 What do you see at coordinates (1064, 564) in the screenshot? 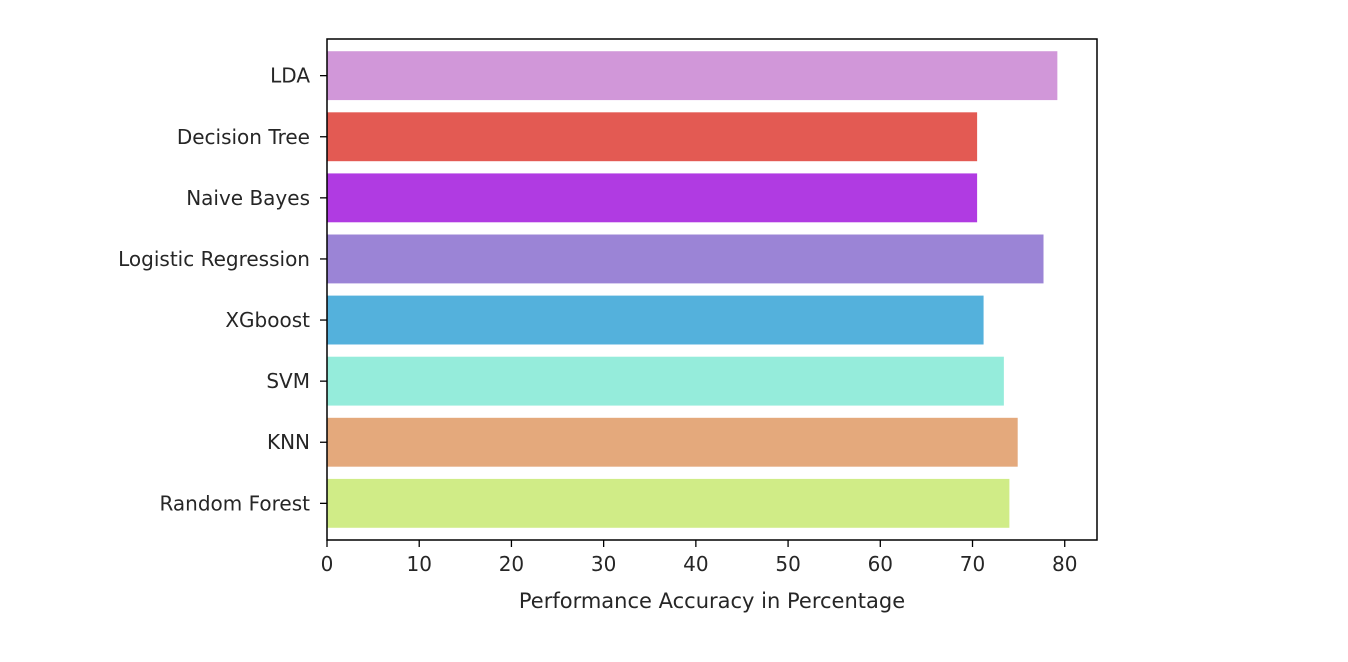
I see `x-tick-label: 80` at bounding box center [1064, 564].